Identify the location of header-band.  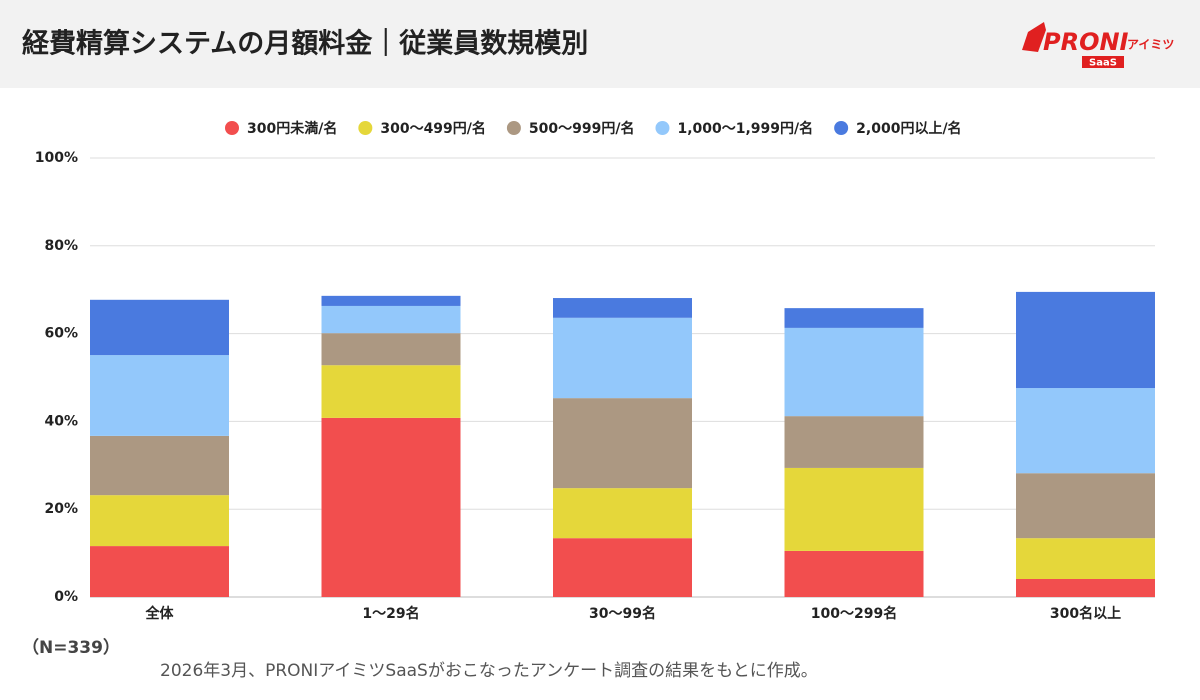
(600, 44).